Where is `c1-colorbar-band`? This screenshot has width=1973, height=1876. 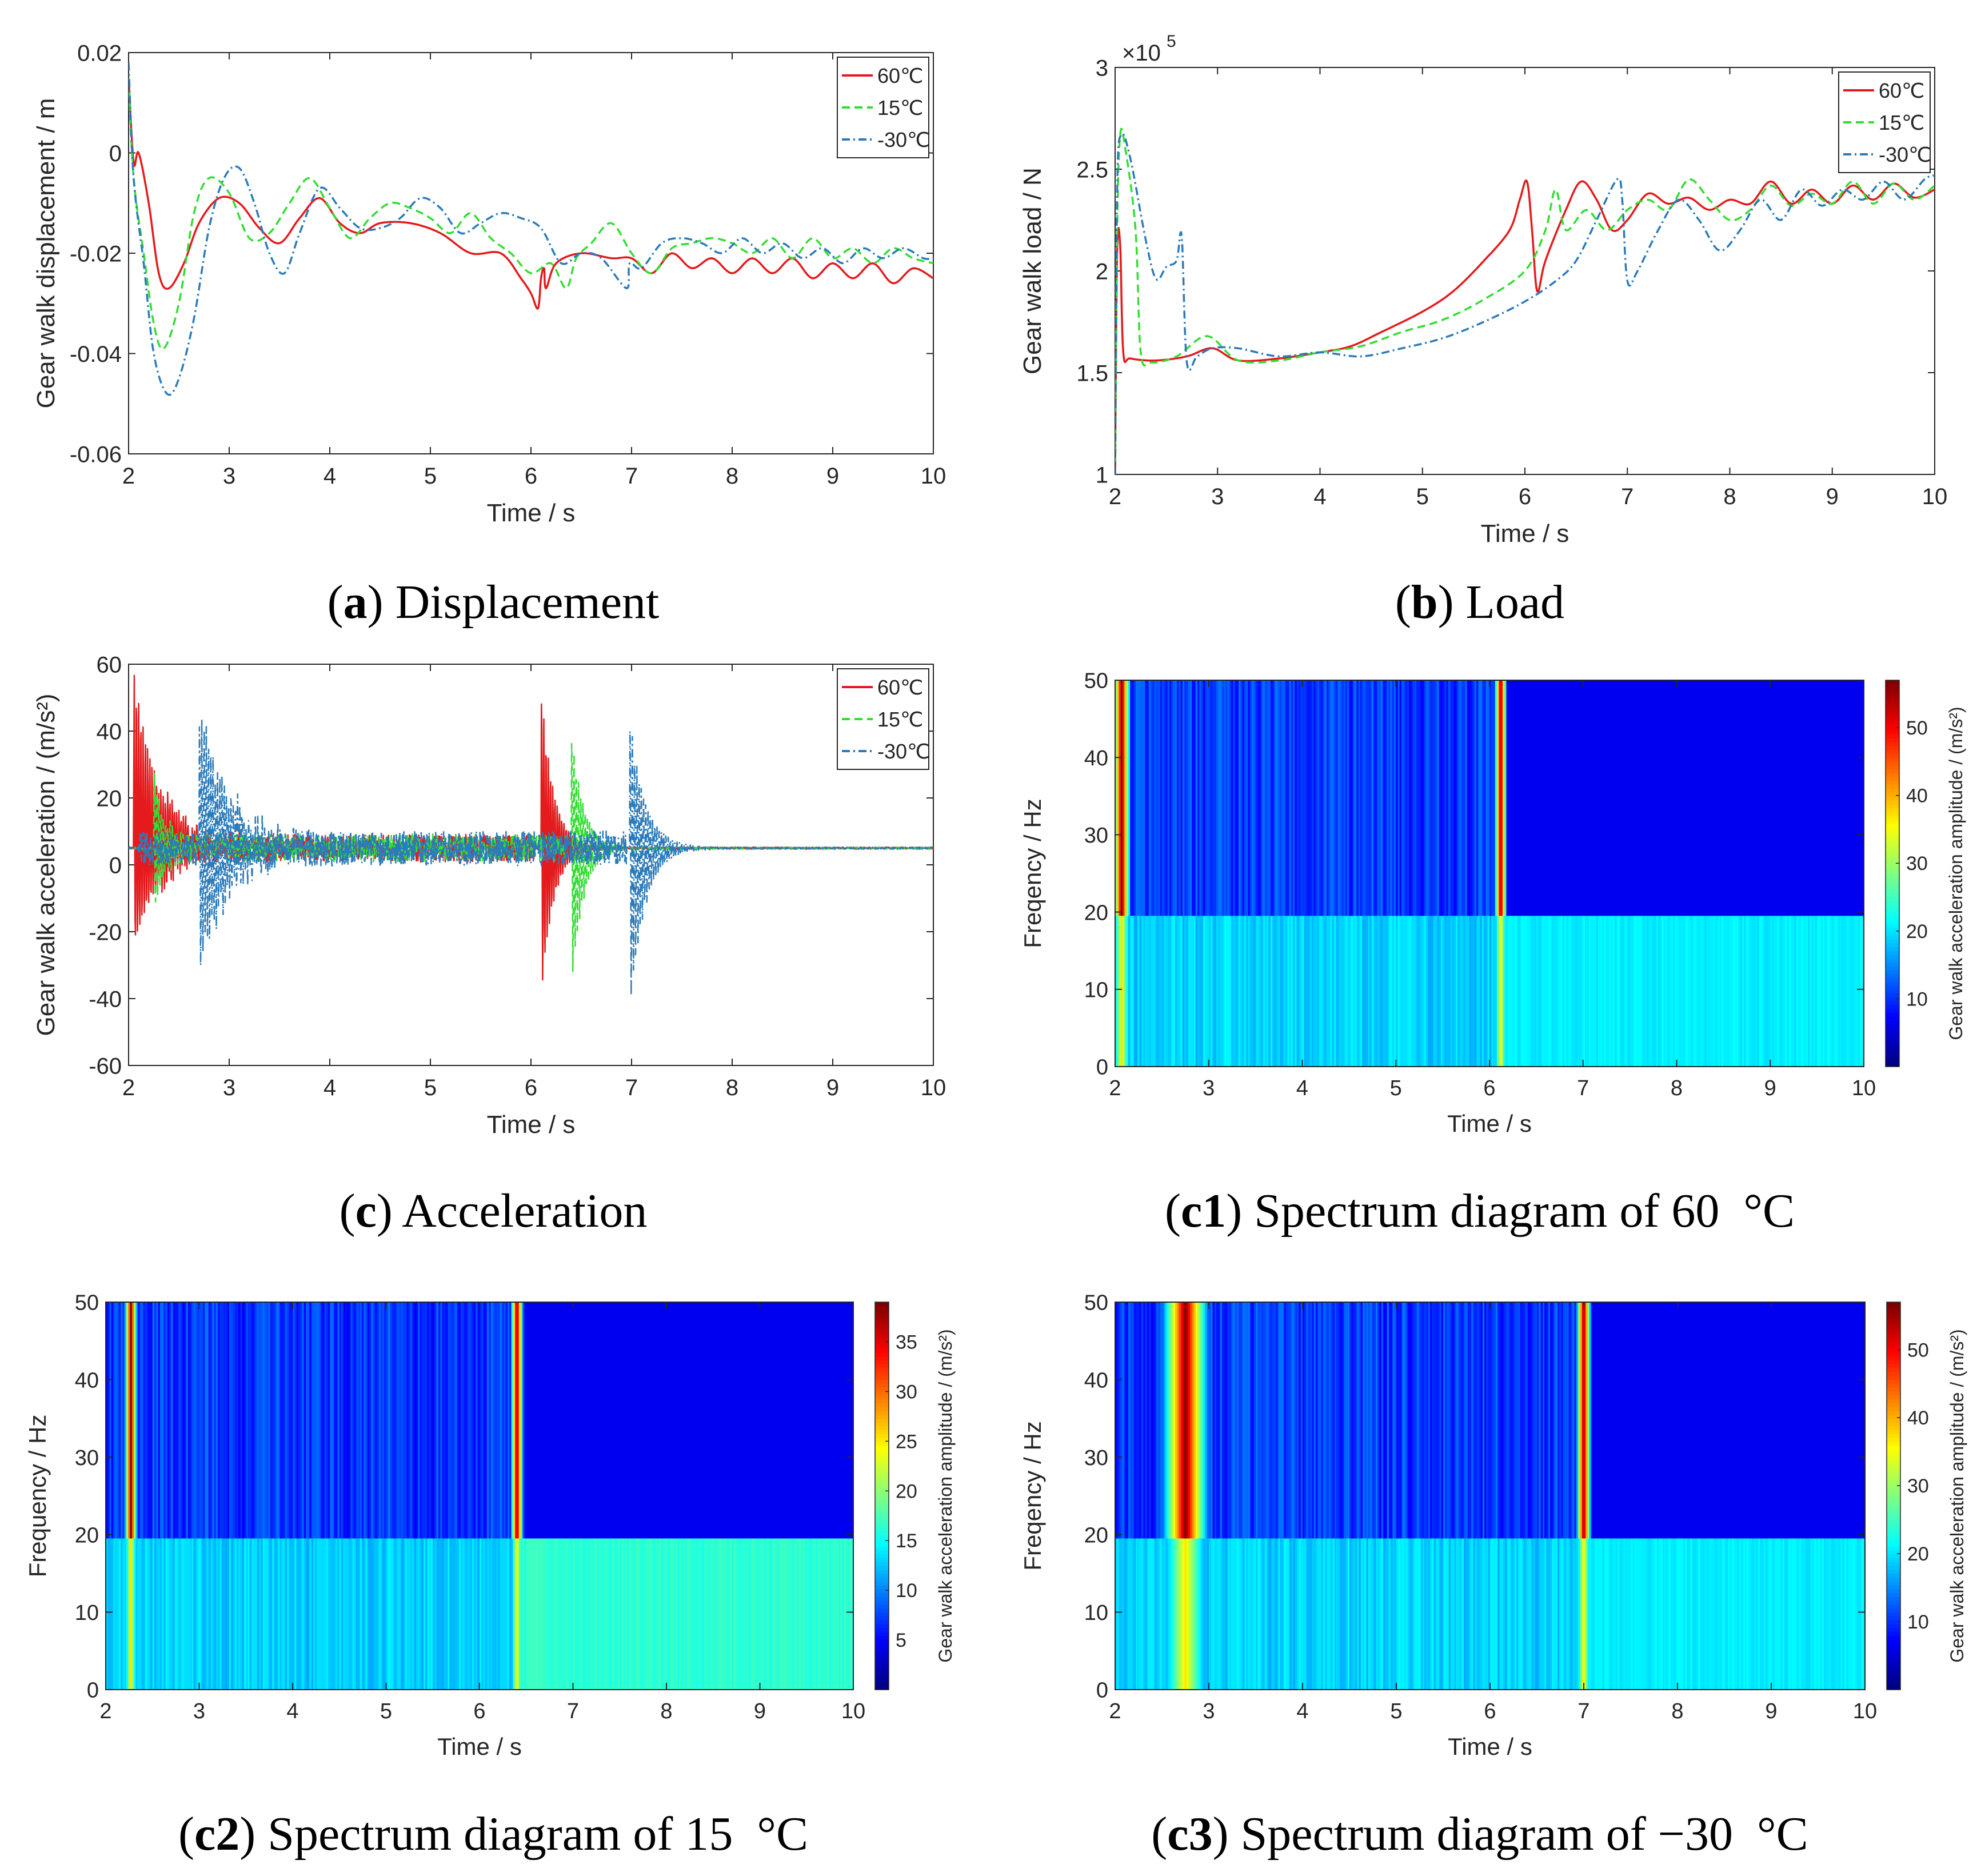
c1-colorbar-band is located at coordinates (1893, 709).